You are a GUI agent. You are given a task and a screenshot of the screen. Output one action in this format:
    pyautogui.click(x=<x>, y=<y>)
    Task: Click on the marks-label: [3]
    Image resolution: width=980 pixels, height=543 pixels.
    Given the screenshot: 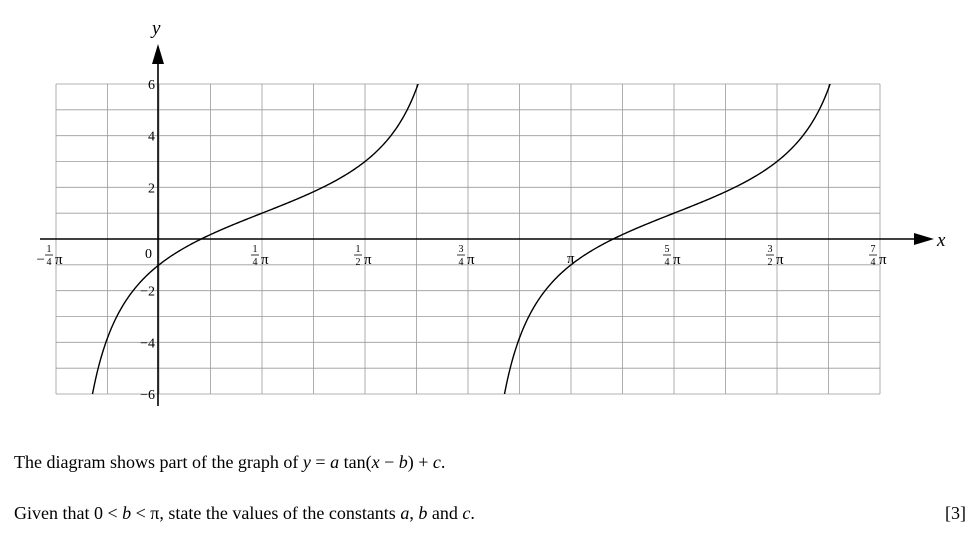 What is the action you would take?
    pyautogui.click(x=955, y=513)
    